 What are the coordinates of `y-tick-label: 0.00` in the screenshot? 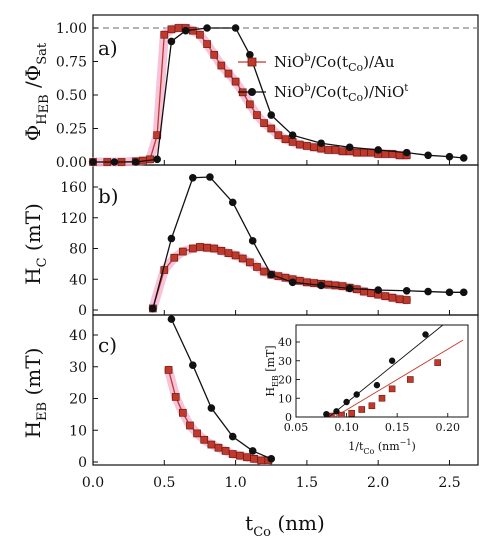 It's located at (71, 163).